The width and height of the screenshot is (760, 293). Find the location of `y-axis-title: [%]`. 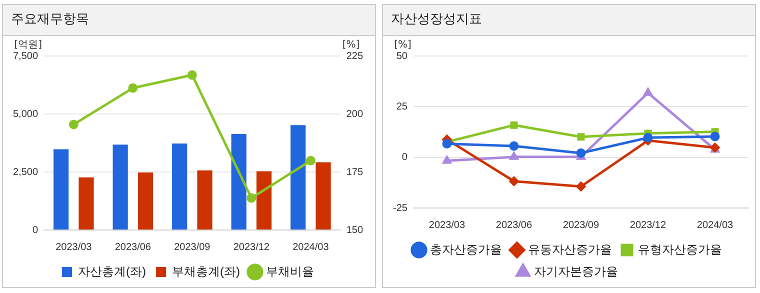

y-axis-title: [%] is located at coordinates (403, 45).